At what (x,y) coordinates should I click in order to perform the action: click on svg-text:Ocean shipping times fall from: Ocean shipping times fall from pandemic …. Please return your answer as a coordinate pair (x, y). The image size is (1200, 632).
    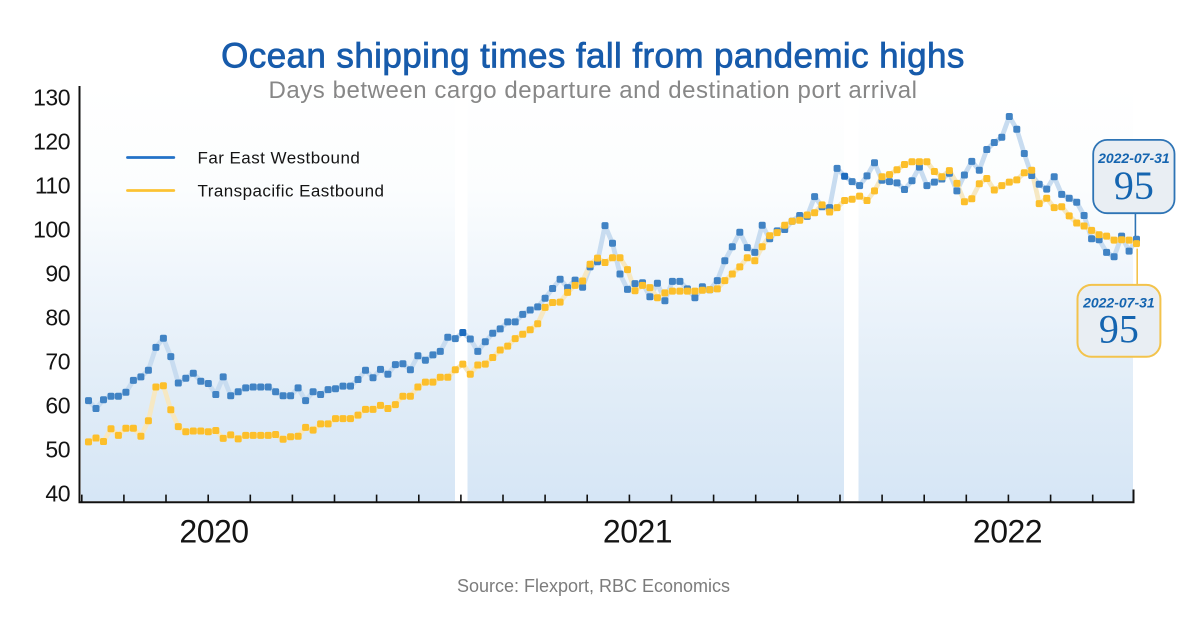
    Looking at the image, I should click on (593, 56).